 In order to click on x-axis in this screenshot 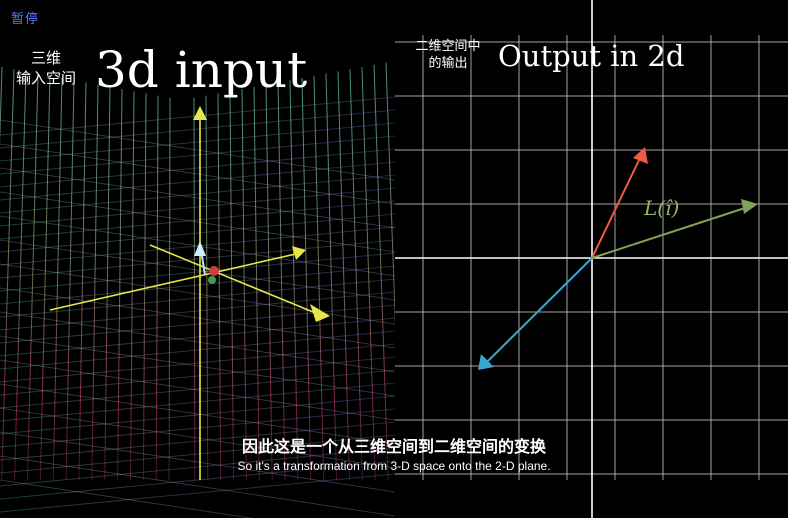, I will do `click(234, 279)`.